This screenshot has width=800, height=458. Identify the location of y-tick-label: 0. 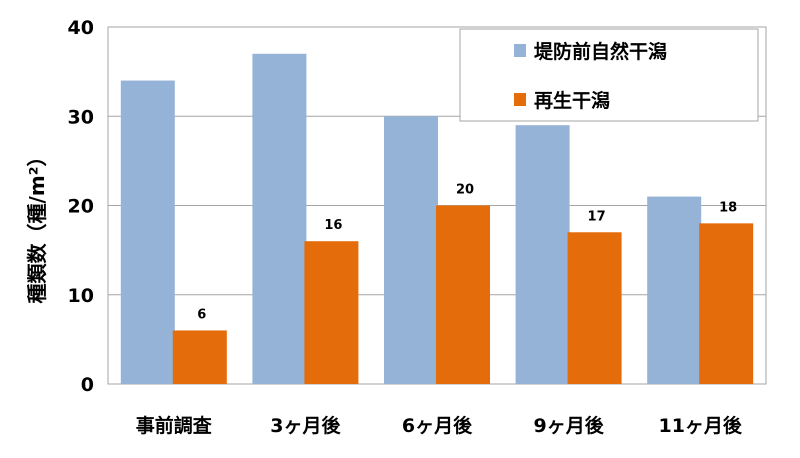
(87, 385).